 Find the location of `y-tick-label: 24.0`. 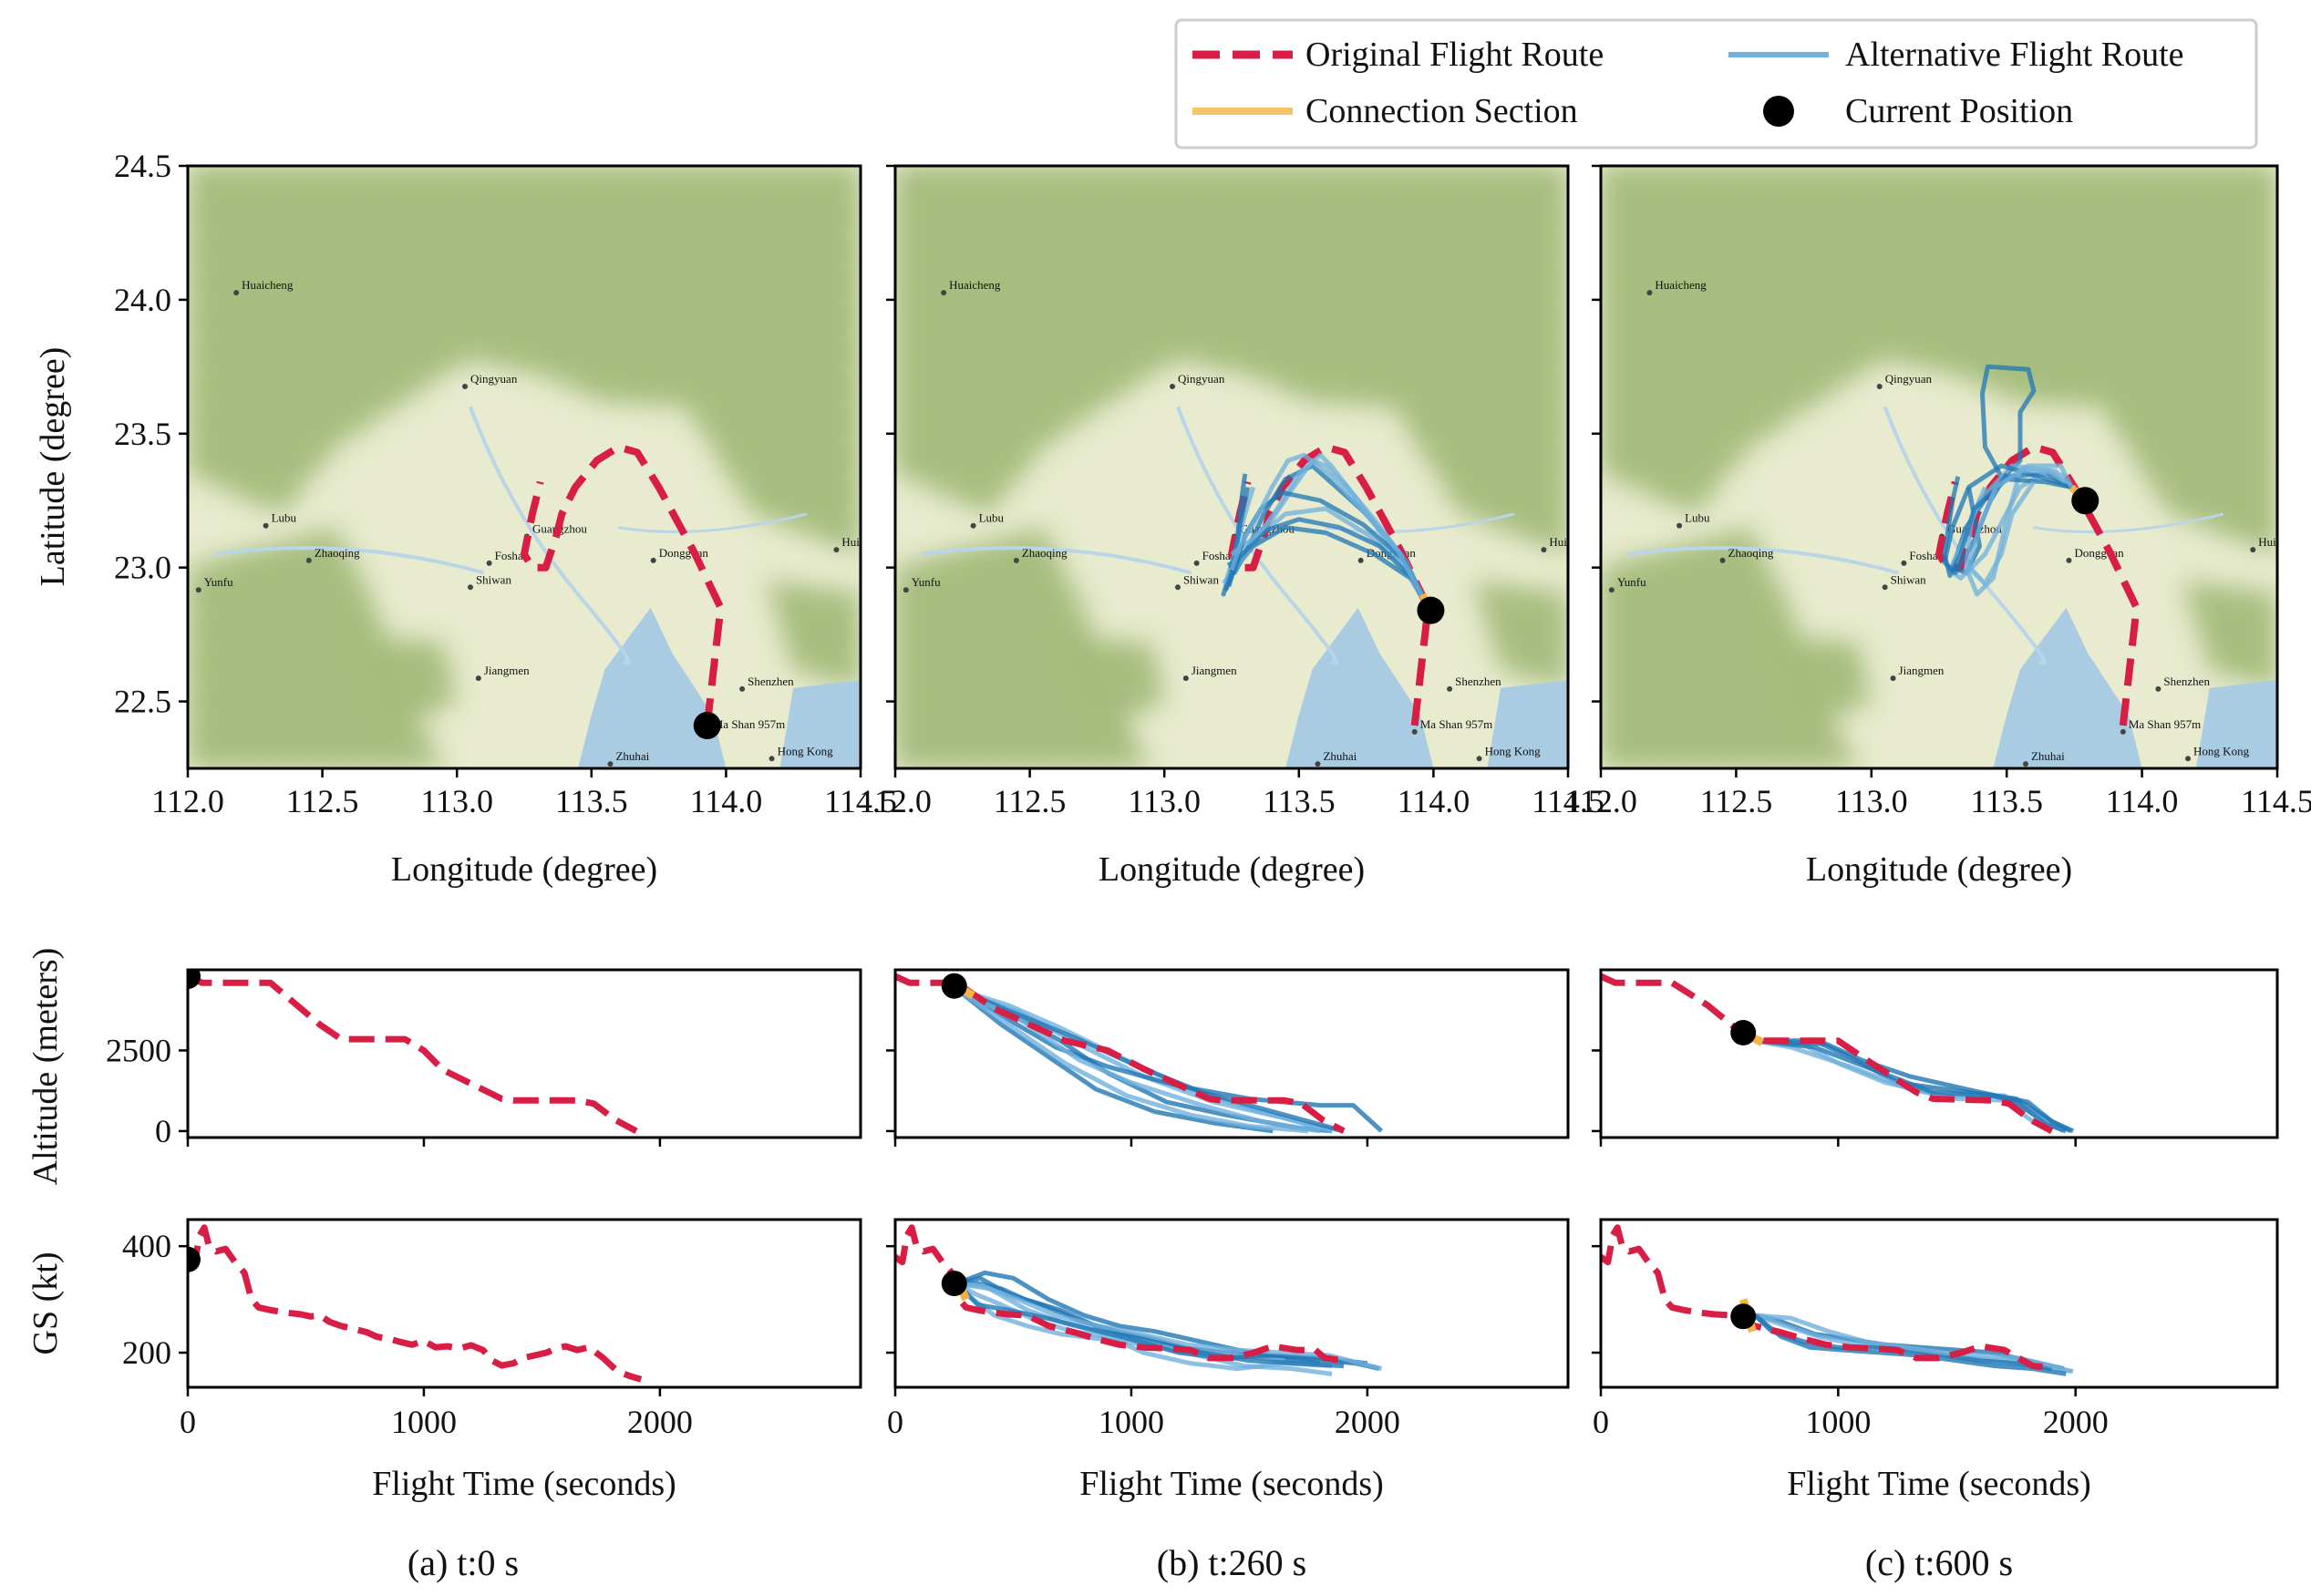

y-tick-label: 24.0 is located at coordinates (142, 300).